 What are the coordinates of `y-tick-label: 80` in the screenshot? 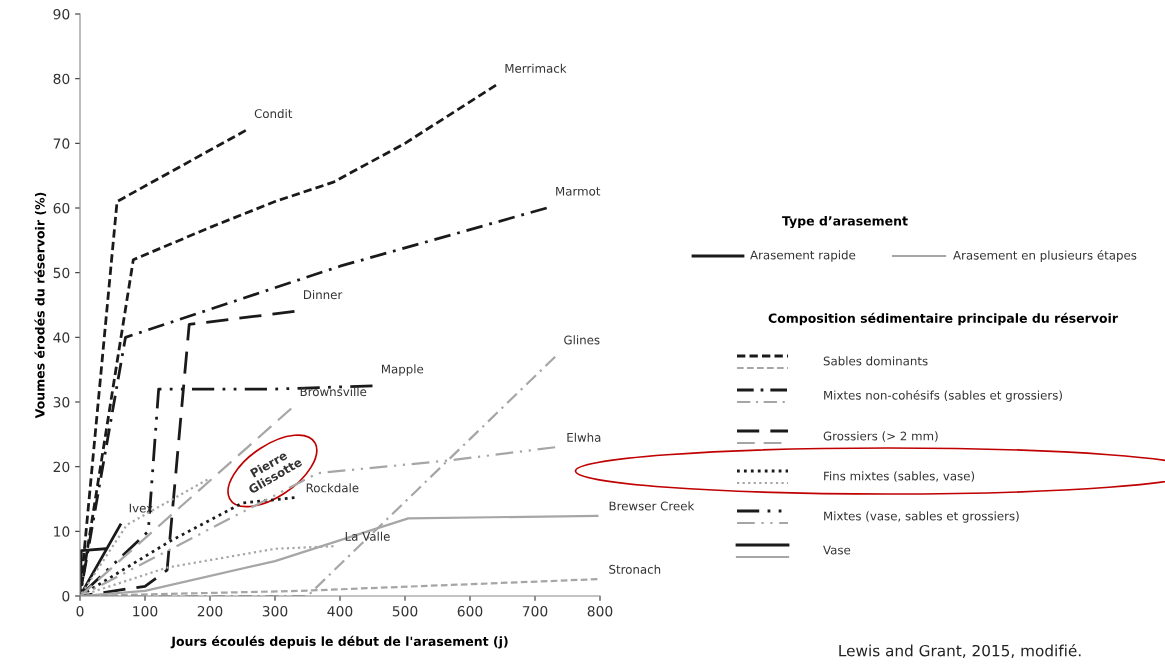 It's located at (61, 79).